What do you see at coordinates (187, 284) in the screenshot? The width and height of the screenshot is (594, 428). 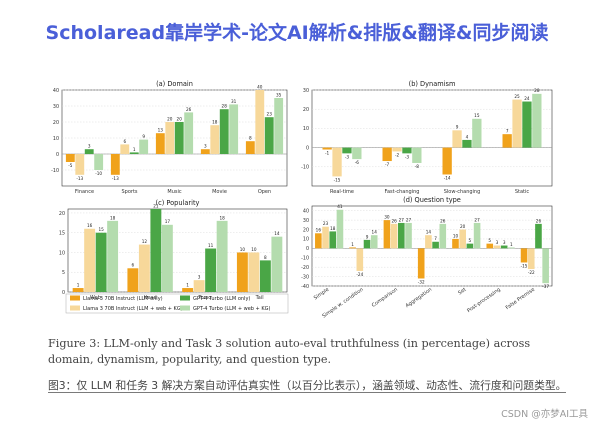 I see `data-label-c-popularity: 1` at bounding box center [187, 284].